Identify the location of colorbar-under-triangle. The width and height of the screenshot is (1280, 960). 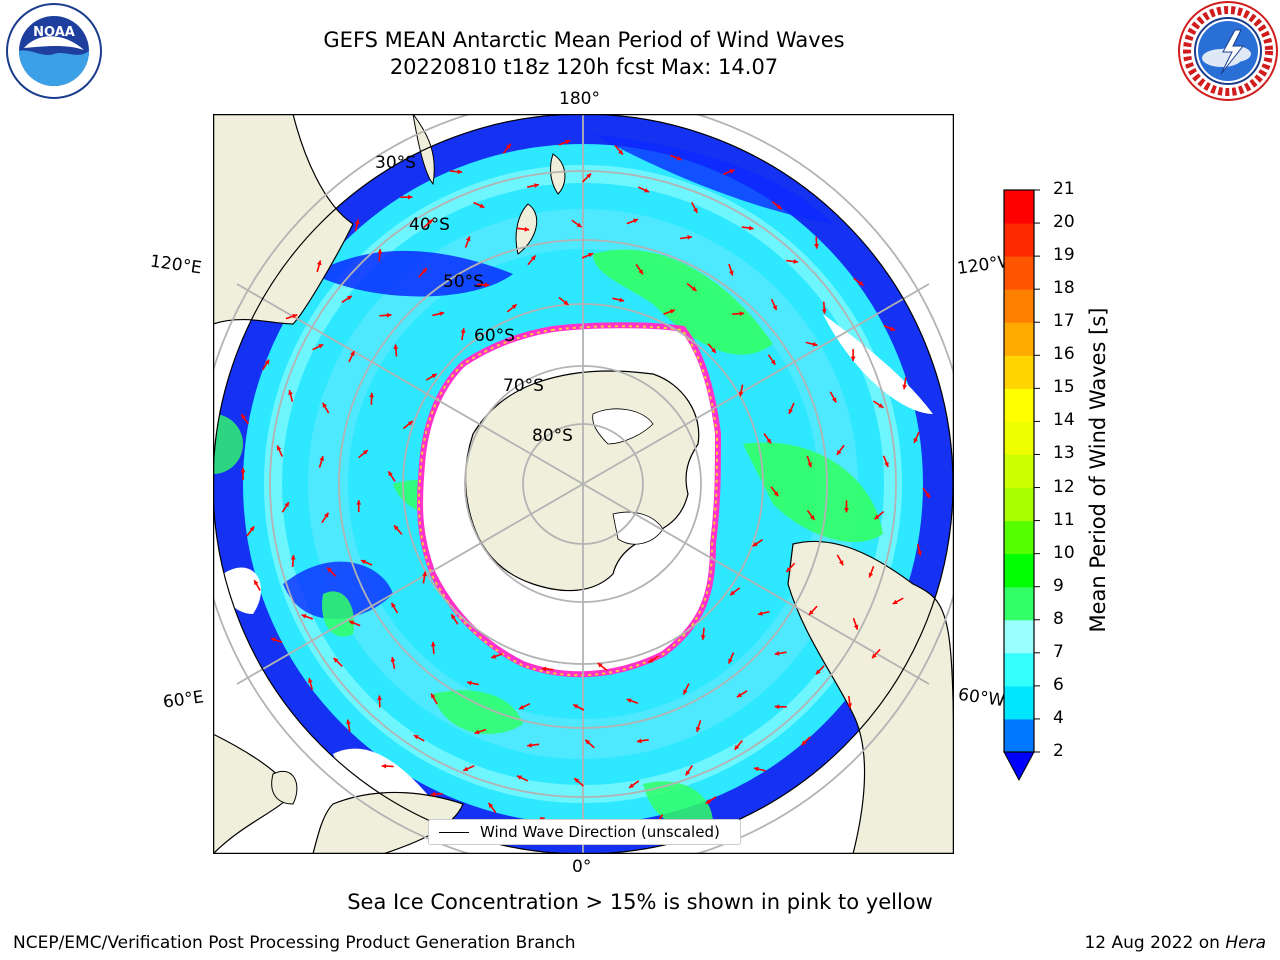
(1019, 766).